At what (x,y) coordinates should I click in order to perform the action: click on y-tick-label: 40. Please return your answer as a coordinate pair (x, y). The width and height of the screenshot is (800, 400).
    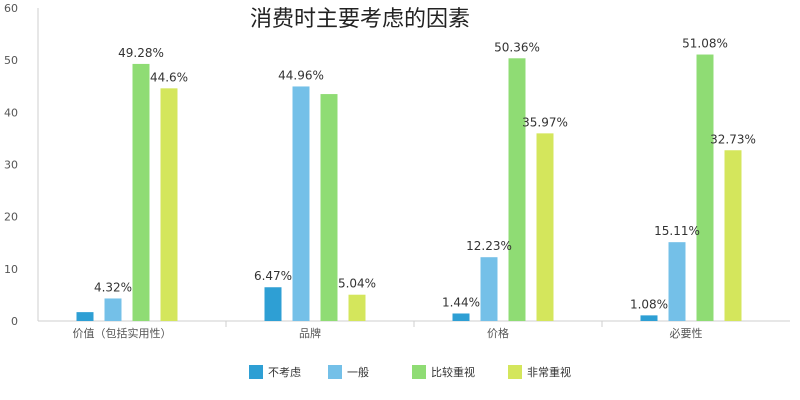
    Looking at the image, I should click on (11, 112).